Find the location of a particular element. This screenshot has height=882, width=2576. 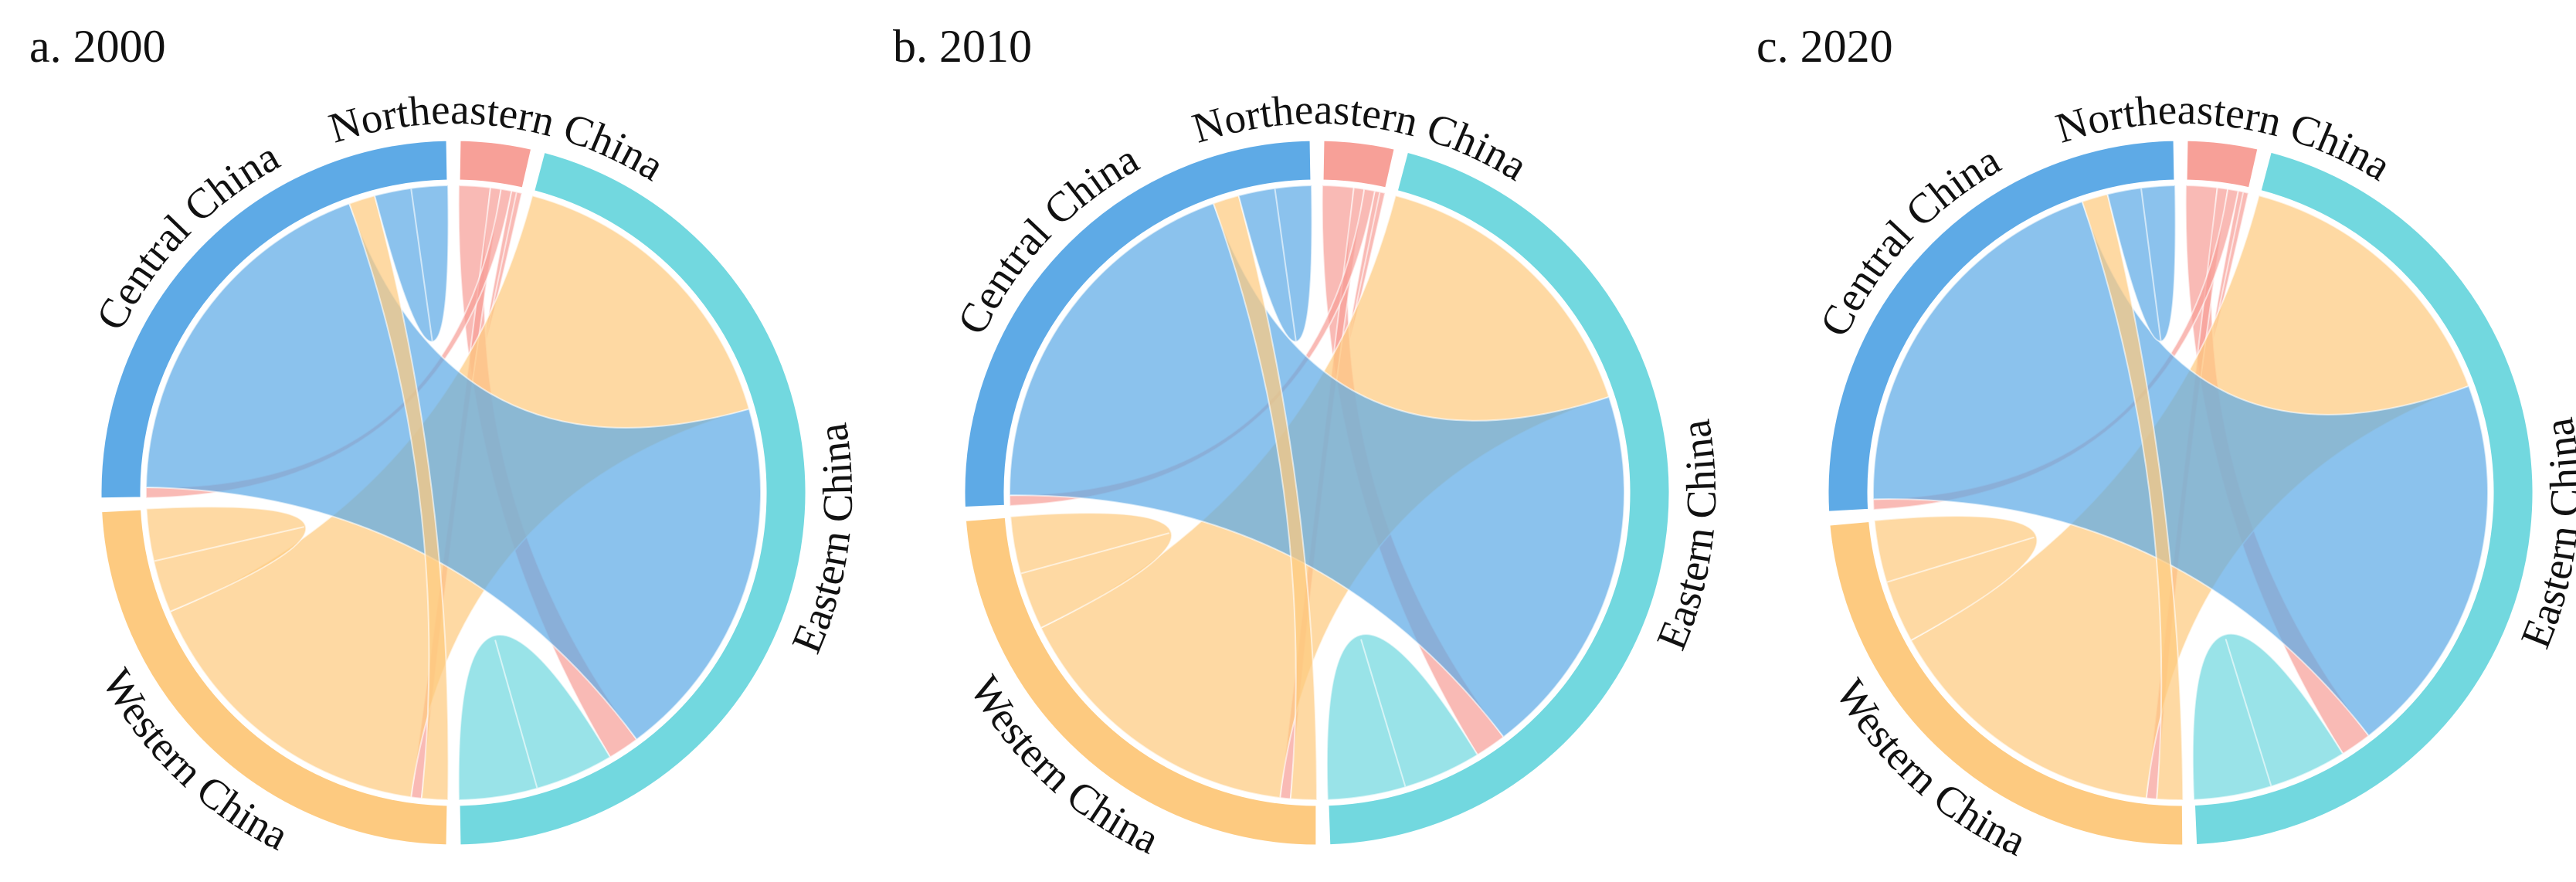

panel-title: a. 2000 is located at coordinates (98, 47).